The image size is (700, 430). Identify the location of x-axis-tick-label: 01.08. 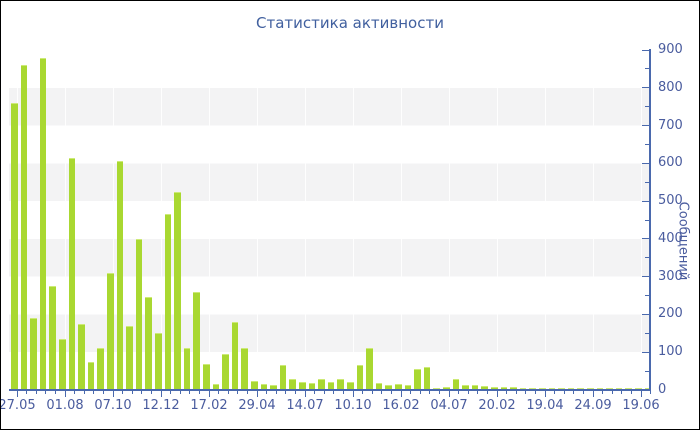
(65, 405).